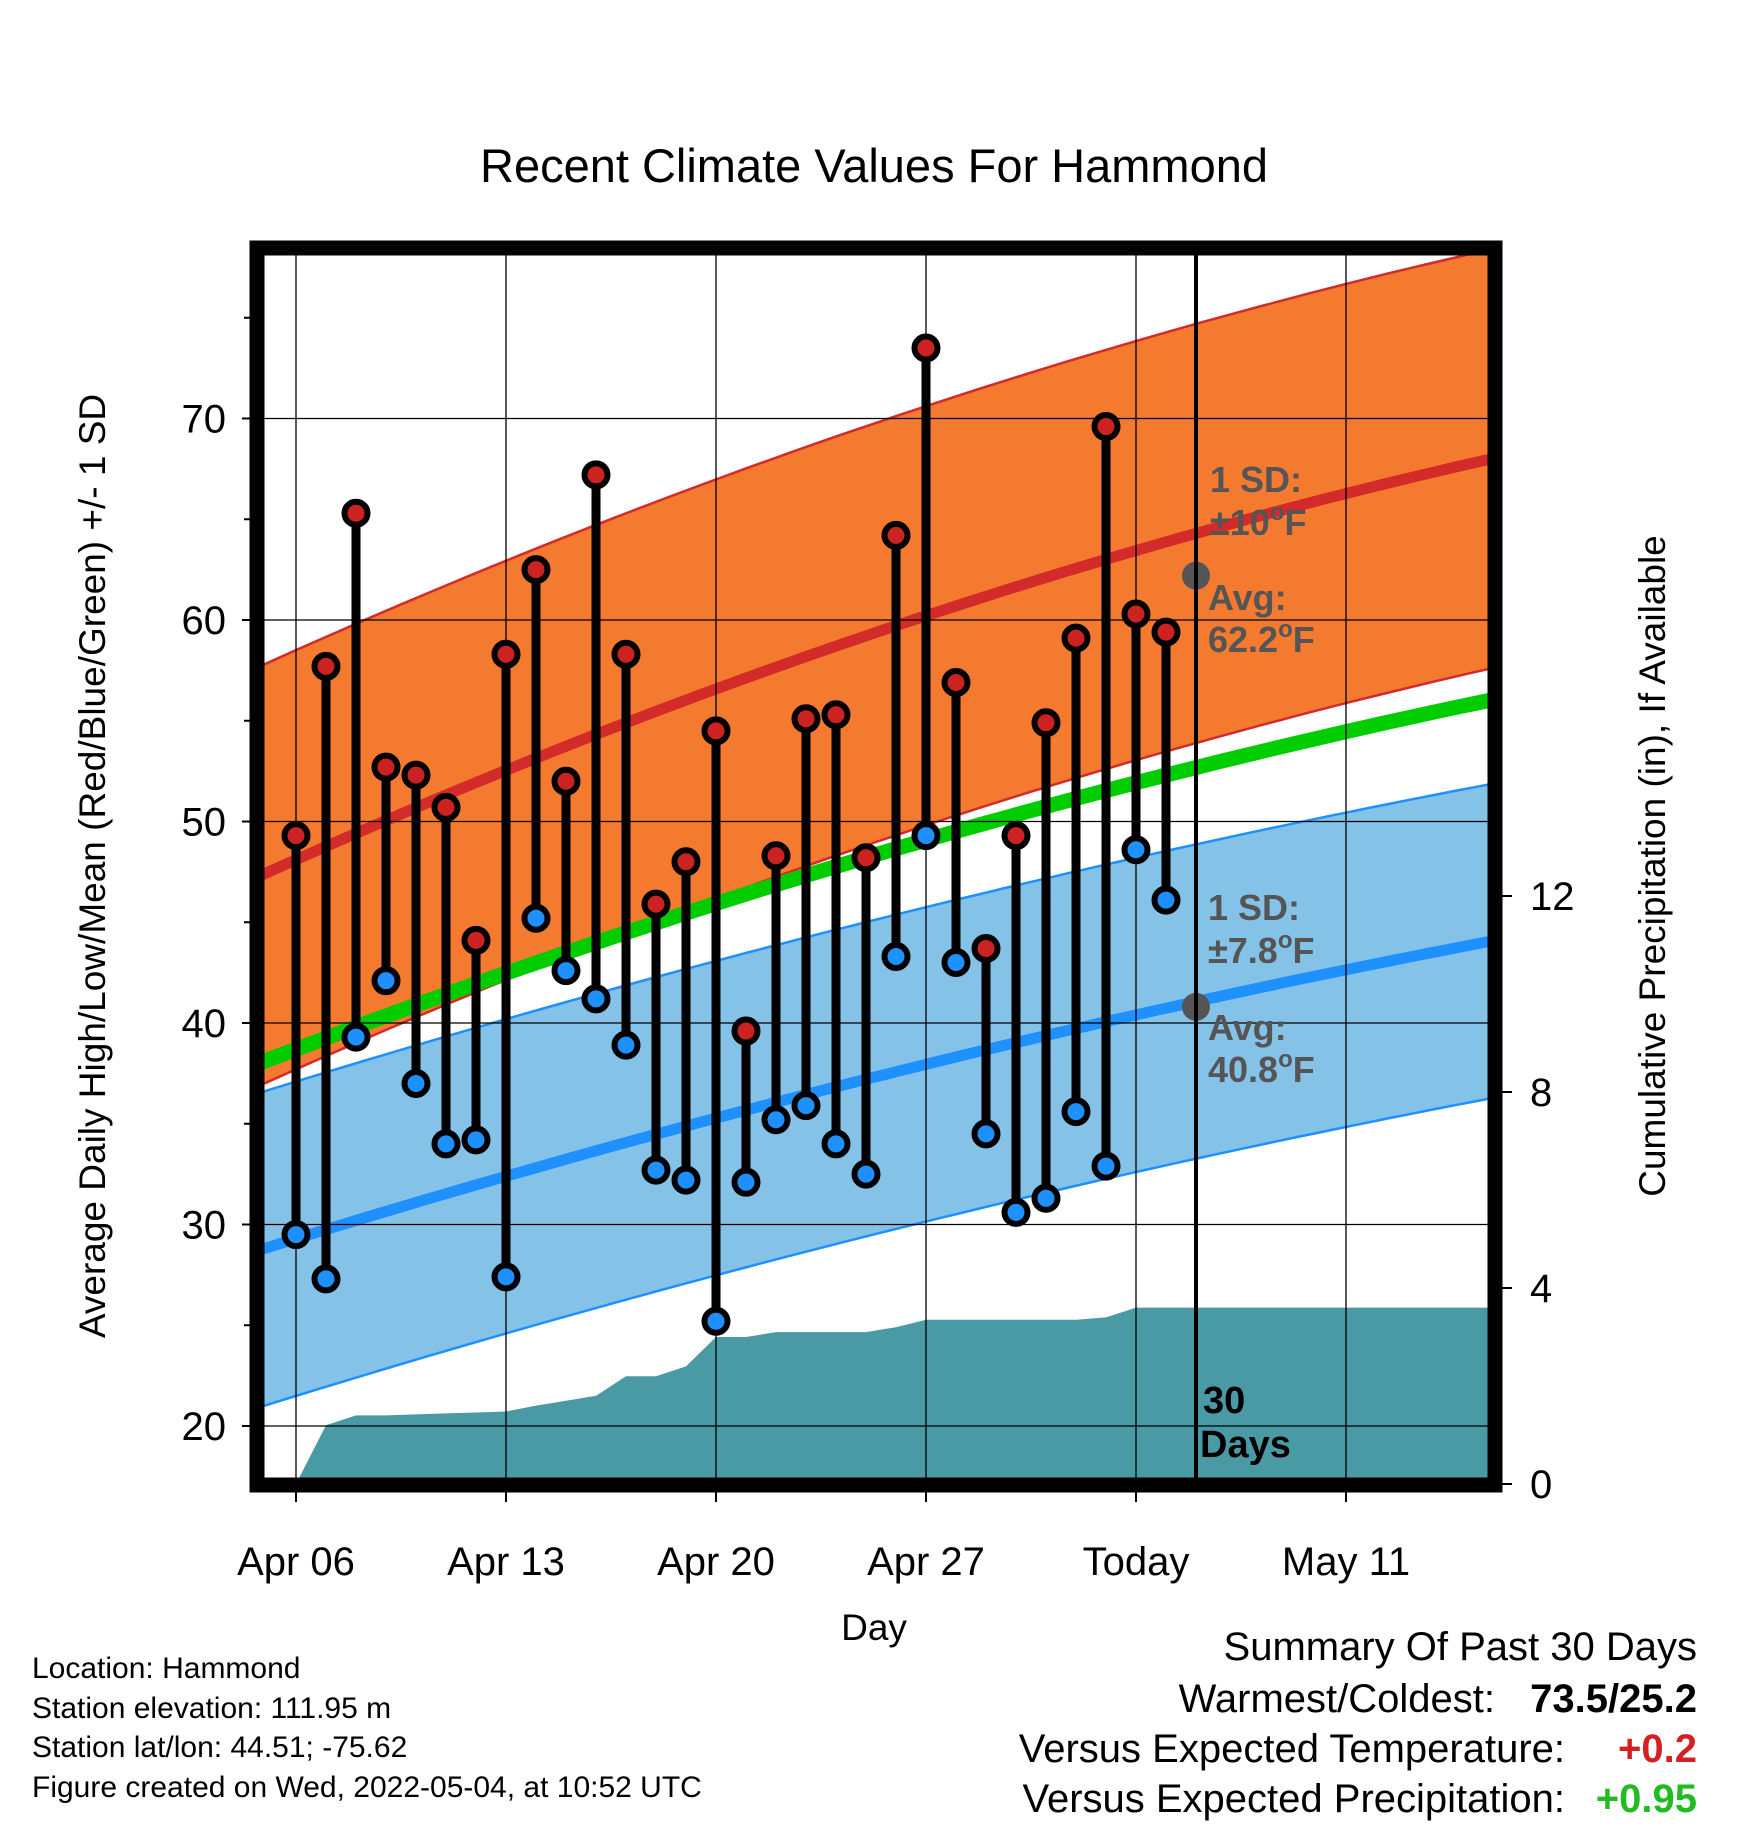 This screenshot has height=1833, width=1748. What do you see at coordinates (1541, 1093) in the screenshot?
I see `y-right-tick-label: 8` at bounding box center [1541, 1093].